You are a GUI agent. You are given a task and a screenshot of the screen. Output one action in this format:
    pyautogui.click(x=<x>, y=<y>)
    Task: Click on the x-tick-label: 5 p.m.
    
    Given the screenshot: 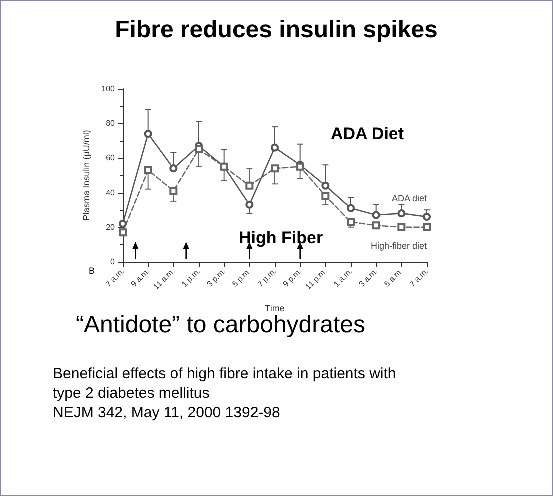 What is the action you would take?
    pyautogui.click(x=241, y=277)
    